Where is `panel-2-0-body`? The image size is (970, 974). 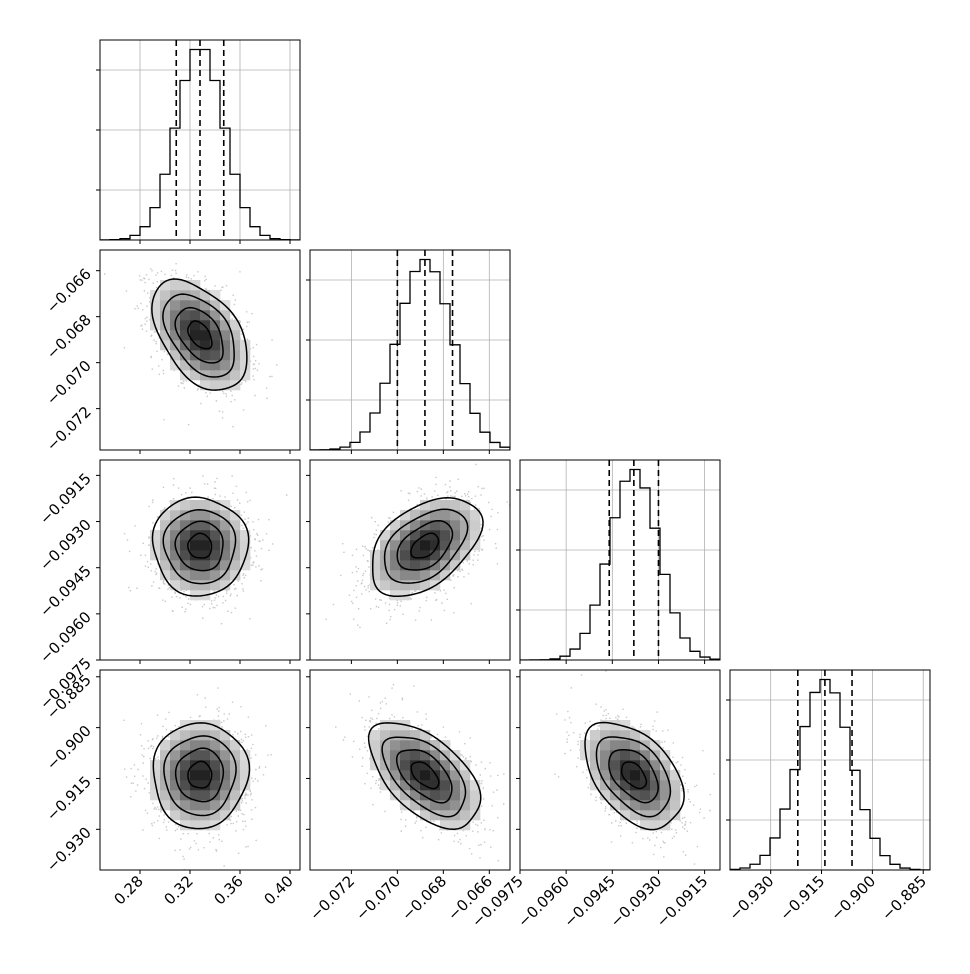 panel-2-0-body is located at coordinates (205, 550).